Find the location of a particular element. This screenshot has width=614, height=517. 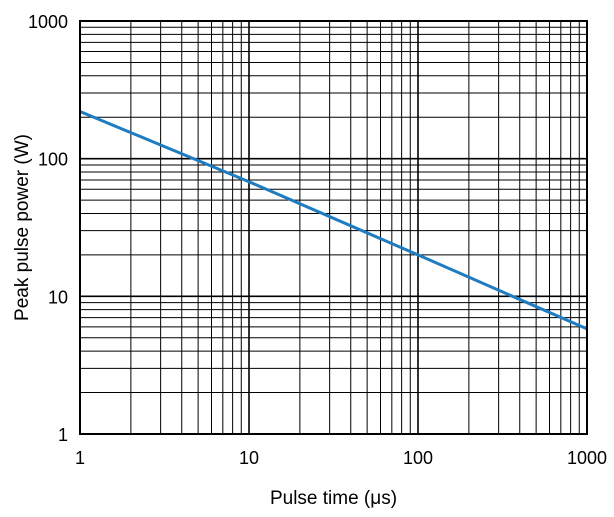

x-tick-label: 10 is located at coordinates (249, 458).